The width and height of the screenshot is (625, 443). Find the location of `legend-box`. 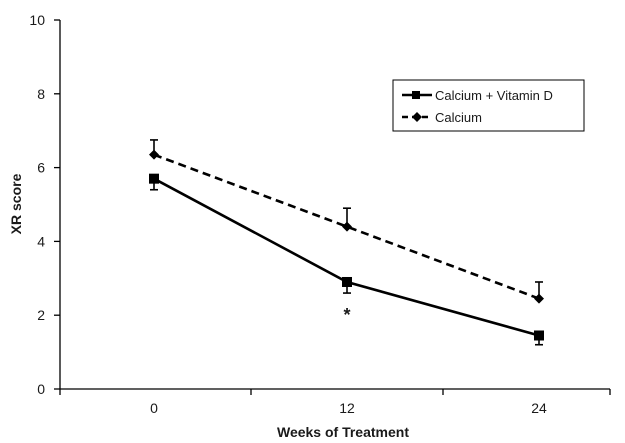

legend-box is located at coordinates (488, 105).